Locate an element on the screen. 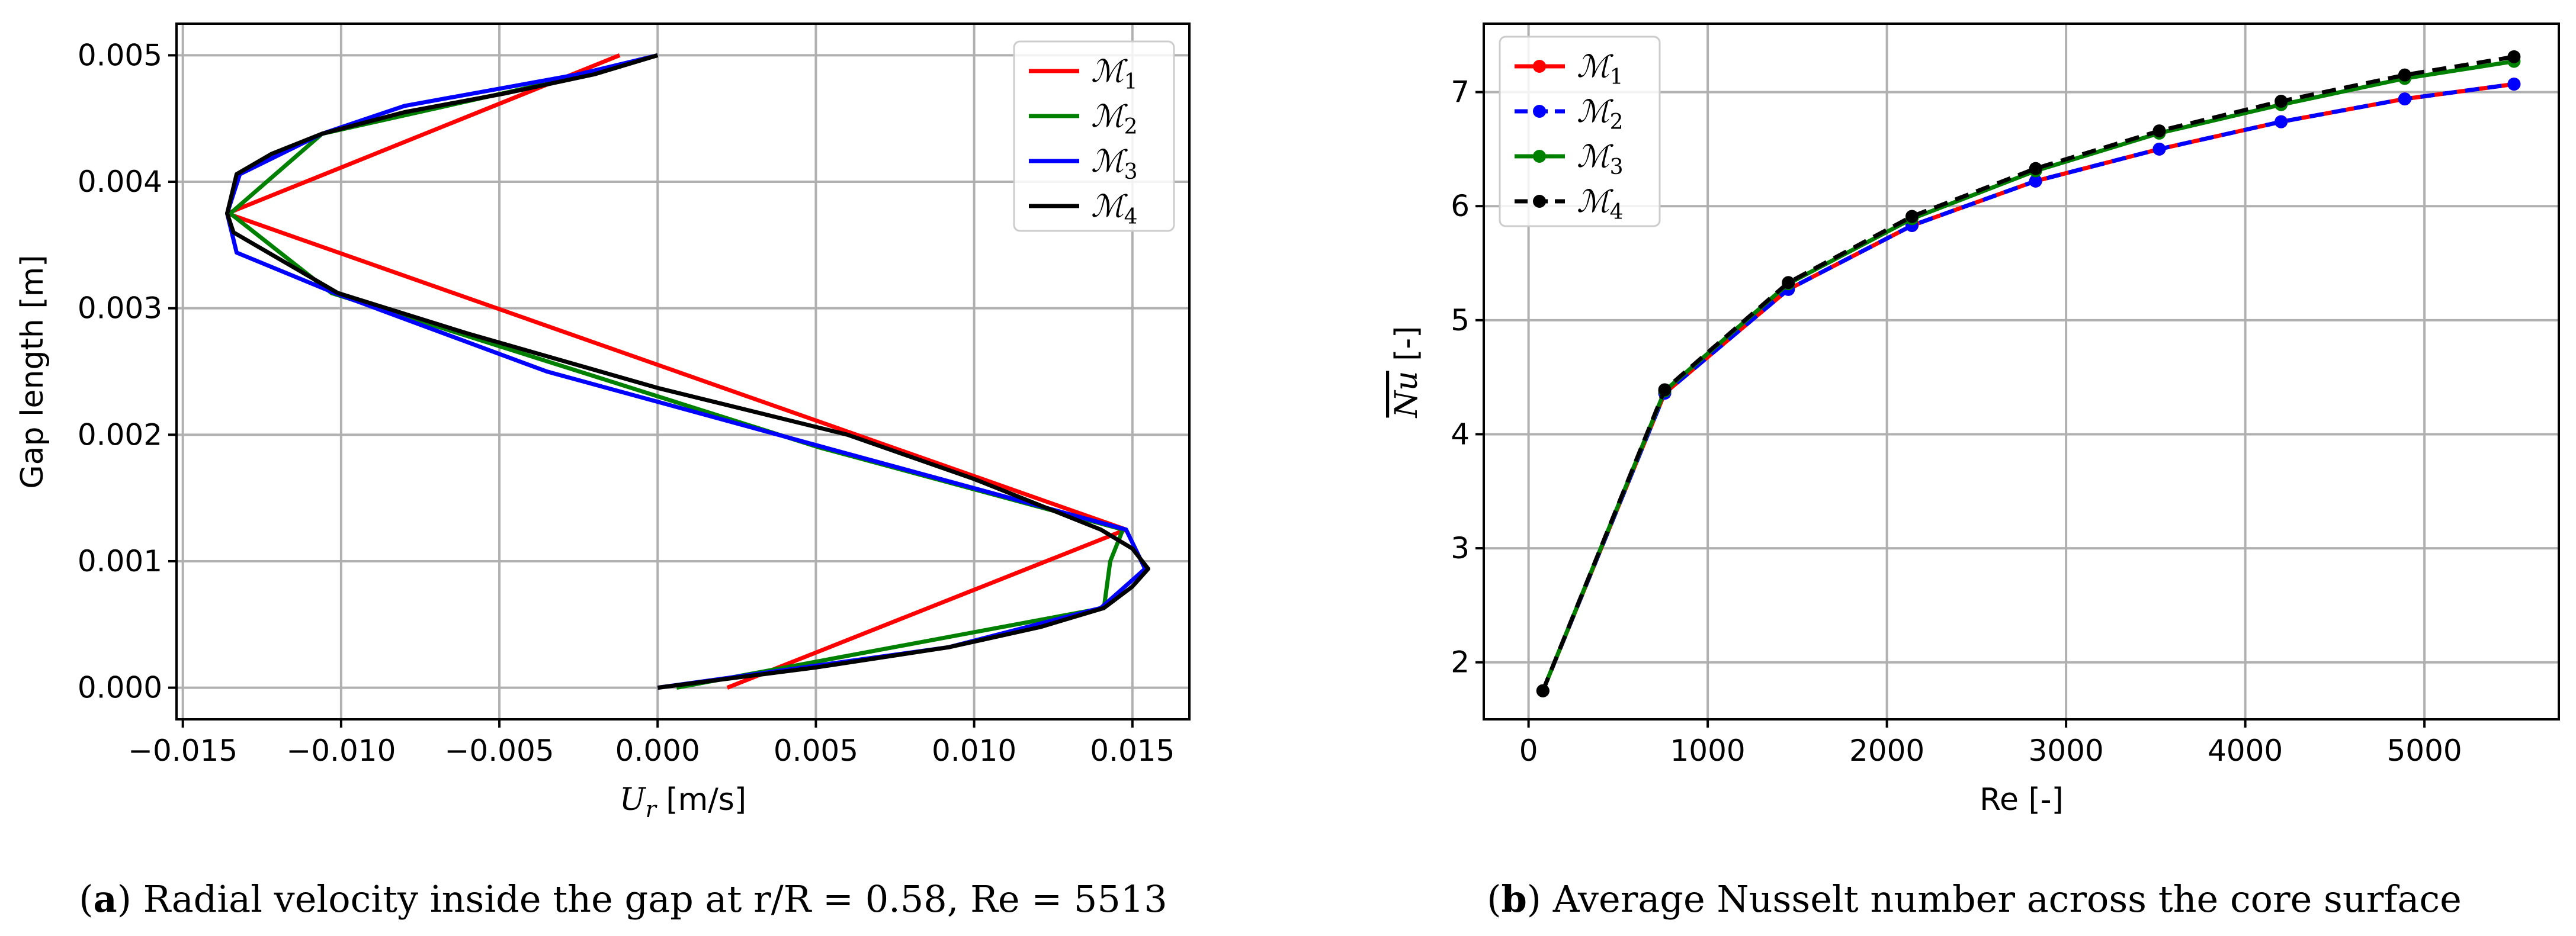 The image size is (2576, 936). panel-a-x-axis-label: Ur [m/s] is located at coordinates (683, 802).